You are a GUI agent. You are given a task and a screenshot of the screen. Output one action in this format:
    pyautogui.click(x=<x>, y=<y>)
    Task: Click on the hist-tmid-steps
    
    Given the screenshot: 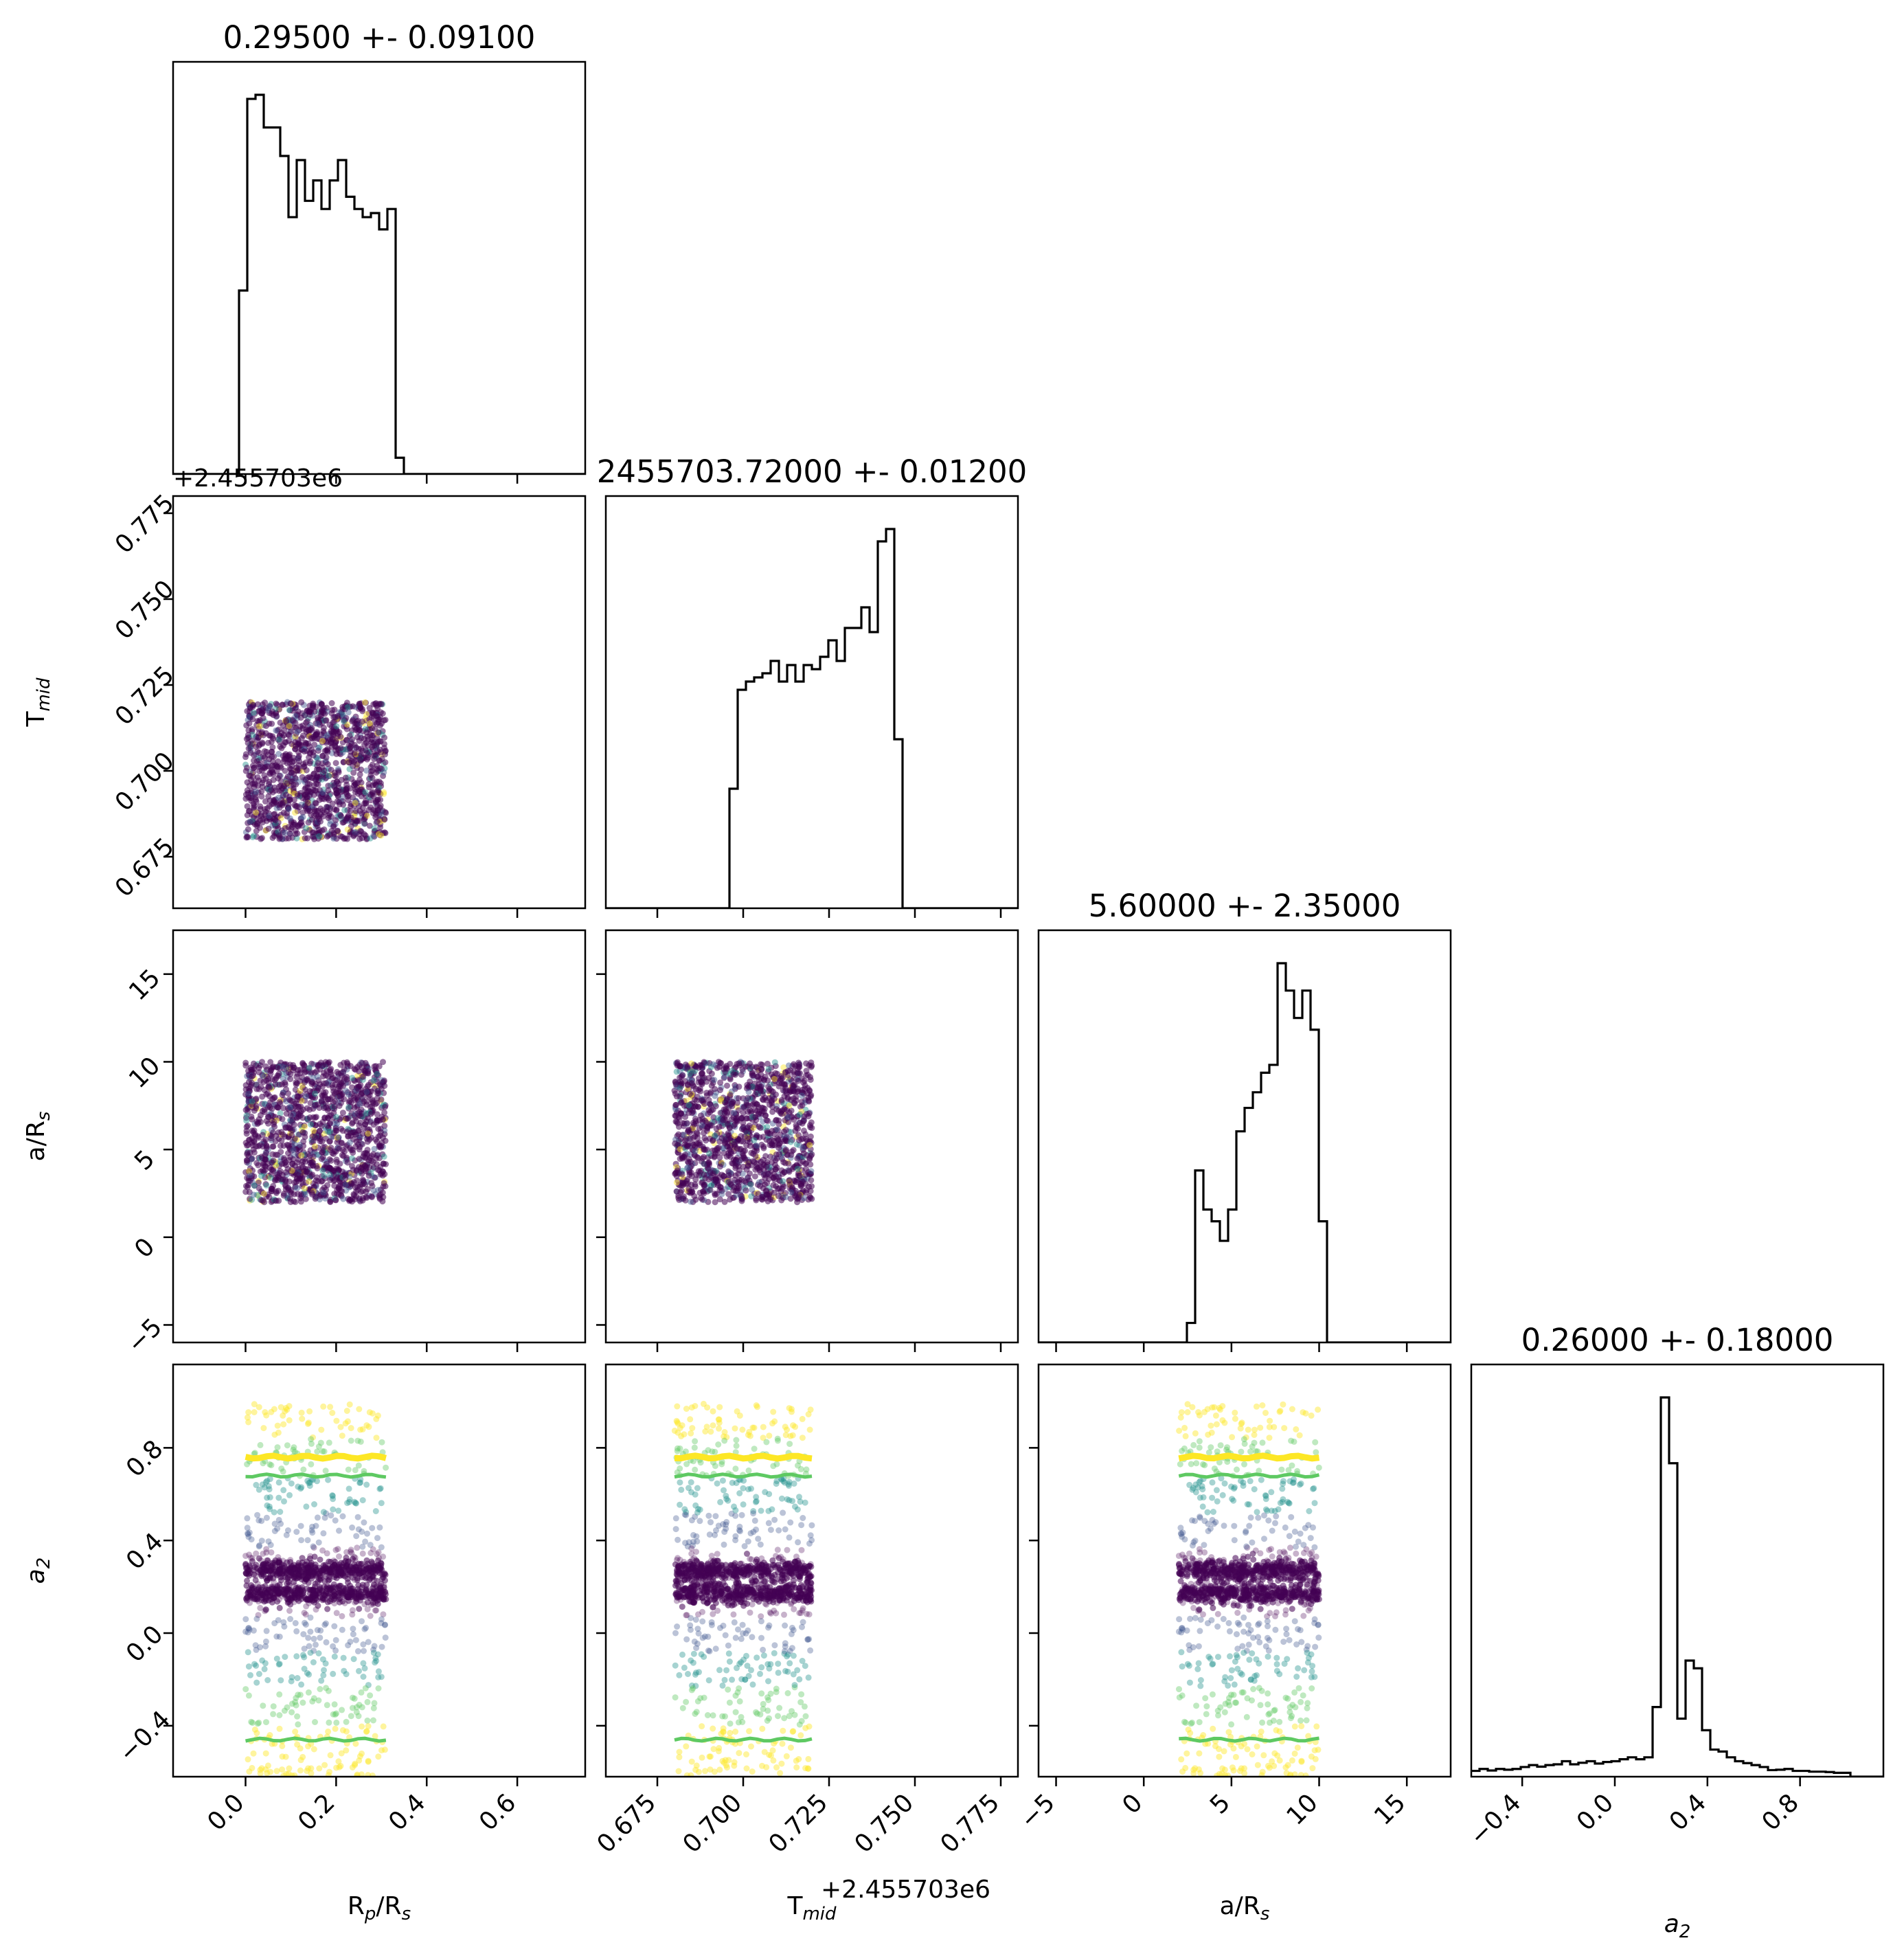 What is the action you would take?
    pyautogui.click(x=812, y=718)
    